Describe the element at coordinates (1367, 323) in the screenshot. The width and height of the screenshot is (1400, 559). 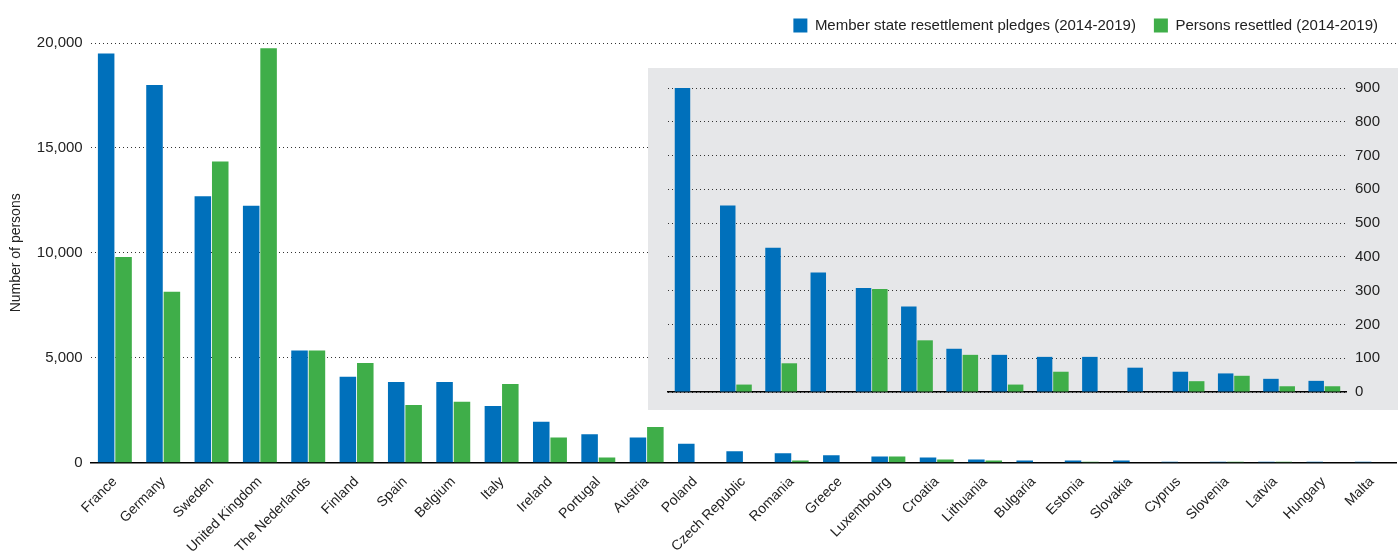
I see `y-tick-label: 200` at that location.